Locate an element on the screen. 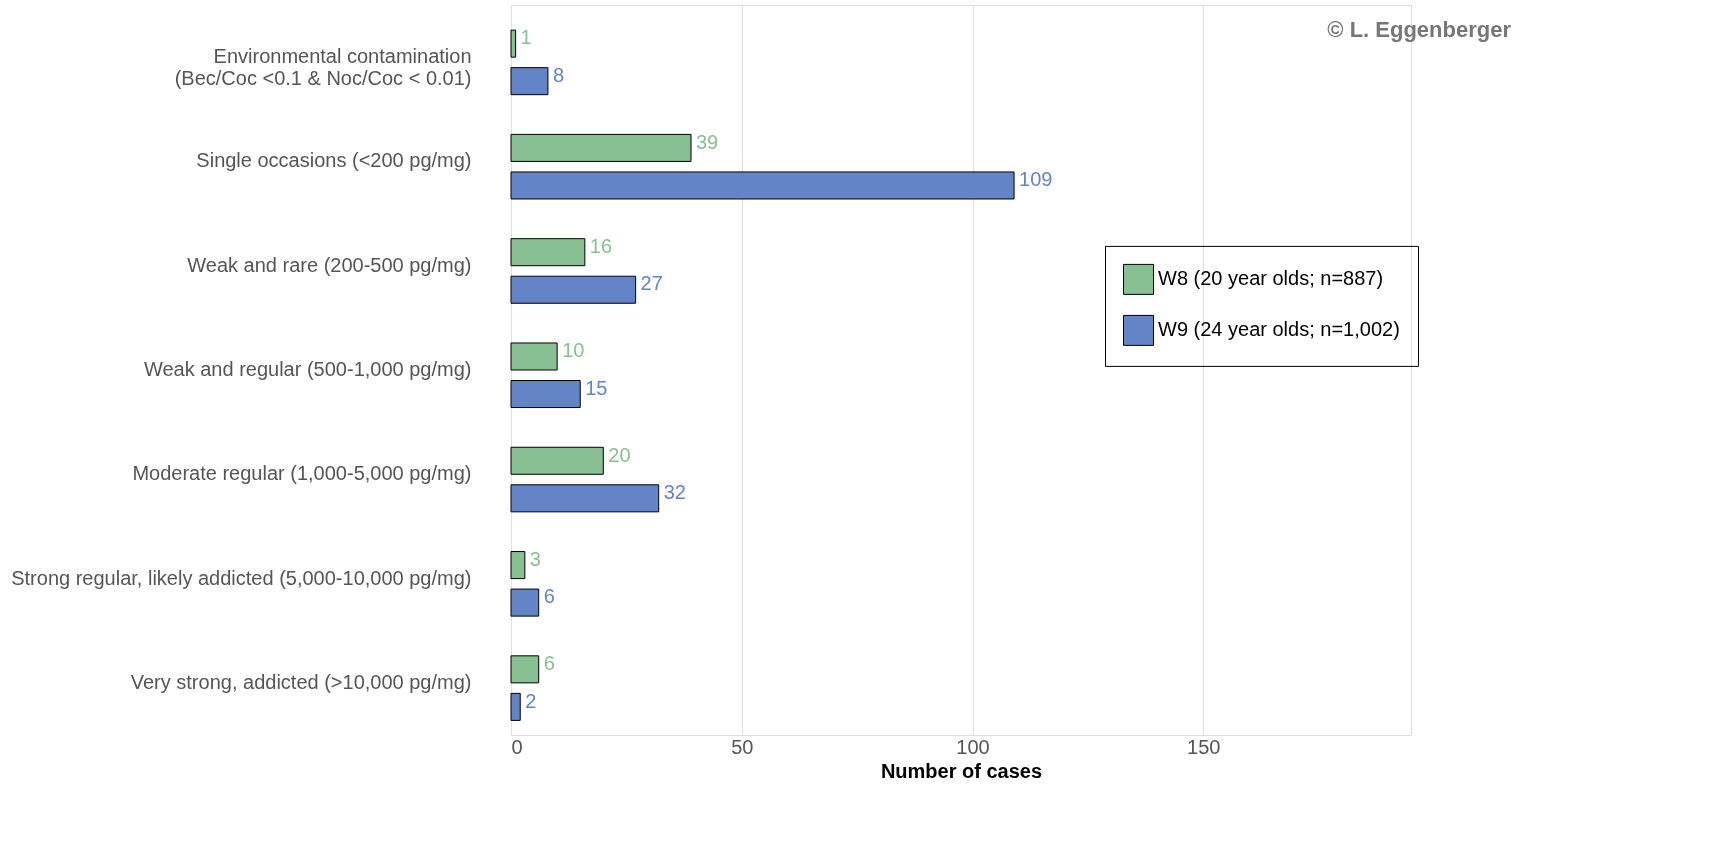 The width and height of the screenshot is (1713, 848). legend-label: W9 (24 year olds; n=1,002) is located at coordinates (1279, 329).